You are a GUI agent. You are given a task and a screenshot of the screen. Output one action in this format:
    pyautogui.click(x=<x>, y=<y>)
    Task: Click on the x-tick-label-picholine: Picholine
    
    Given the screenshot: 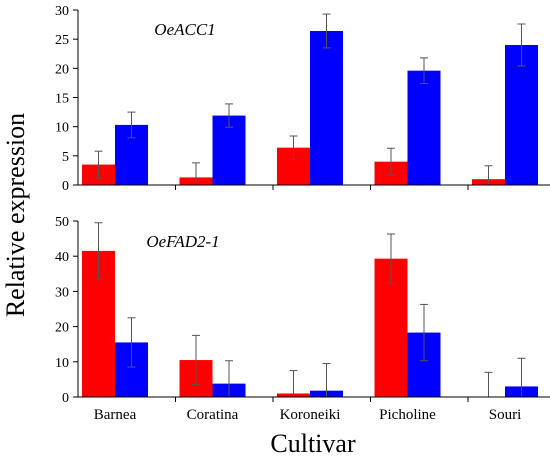 What is the action you would take?
    pyautogui.click(x=407, y=415)
    